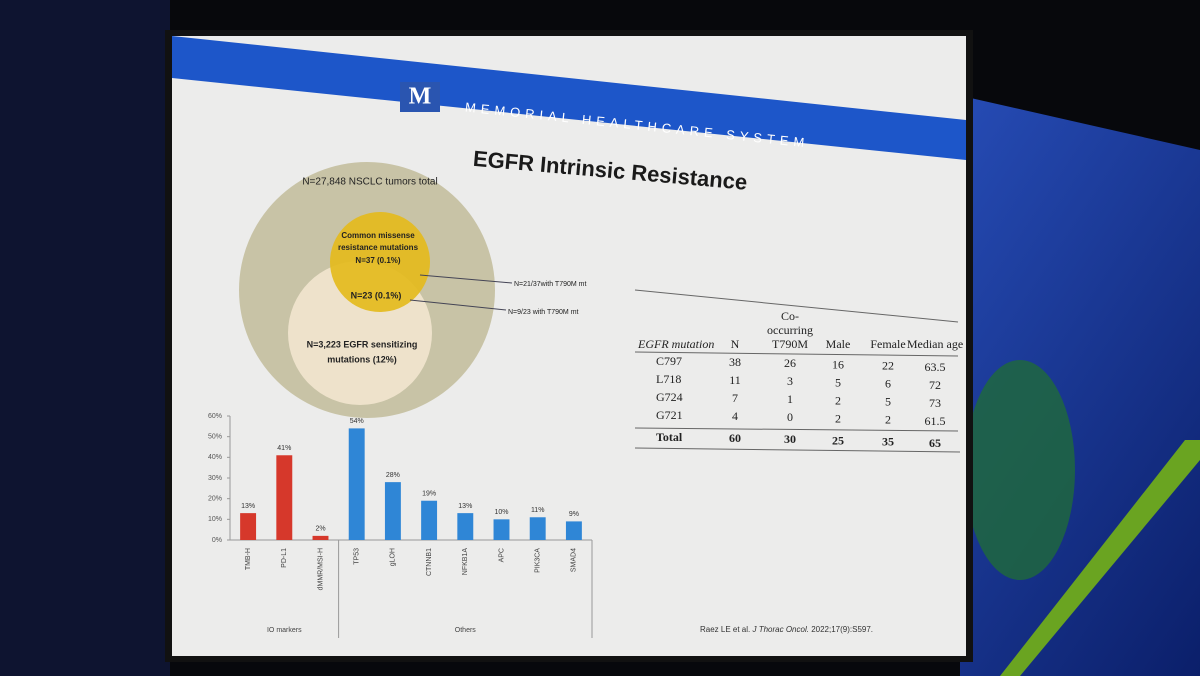 Image resolution: width=1200 pixels, height=676 pixels. Describe the element at coordinates (85, 338) in the screenshot. I see `curtain` at that location.